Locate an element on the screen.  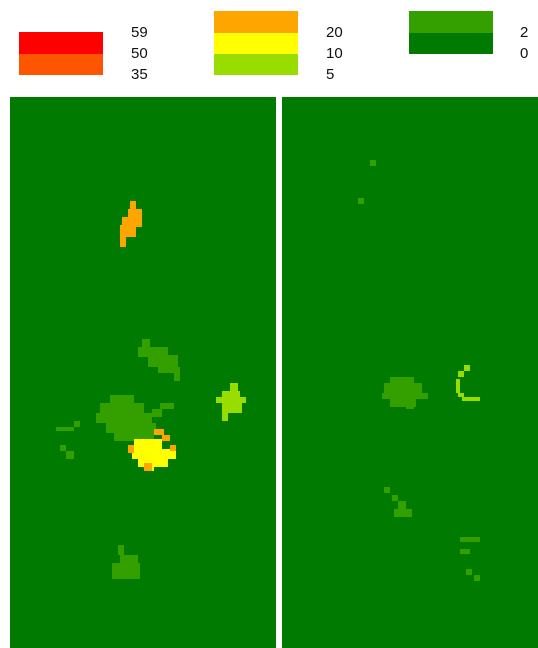
legend-label: 10 is located at coordinates (334, 53).